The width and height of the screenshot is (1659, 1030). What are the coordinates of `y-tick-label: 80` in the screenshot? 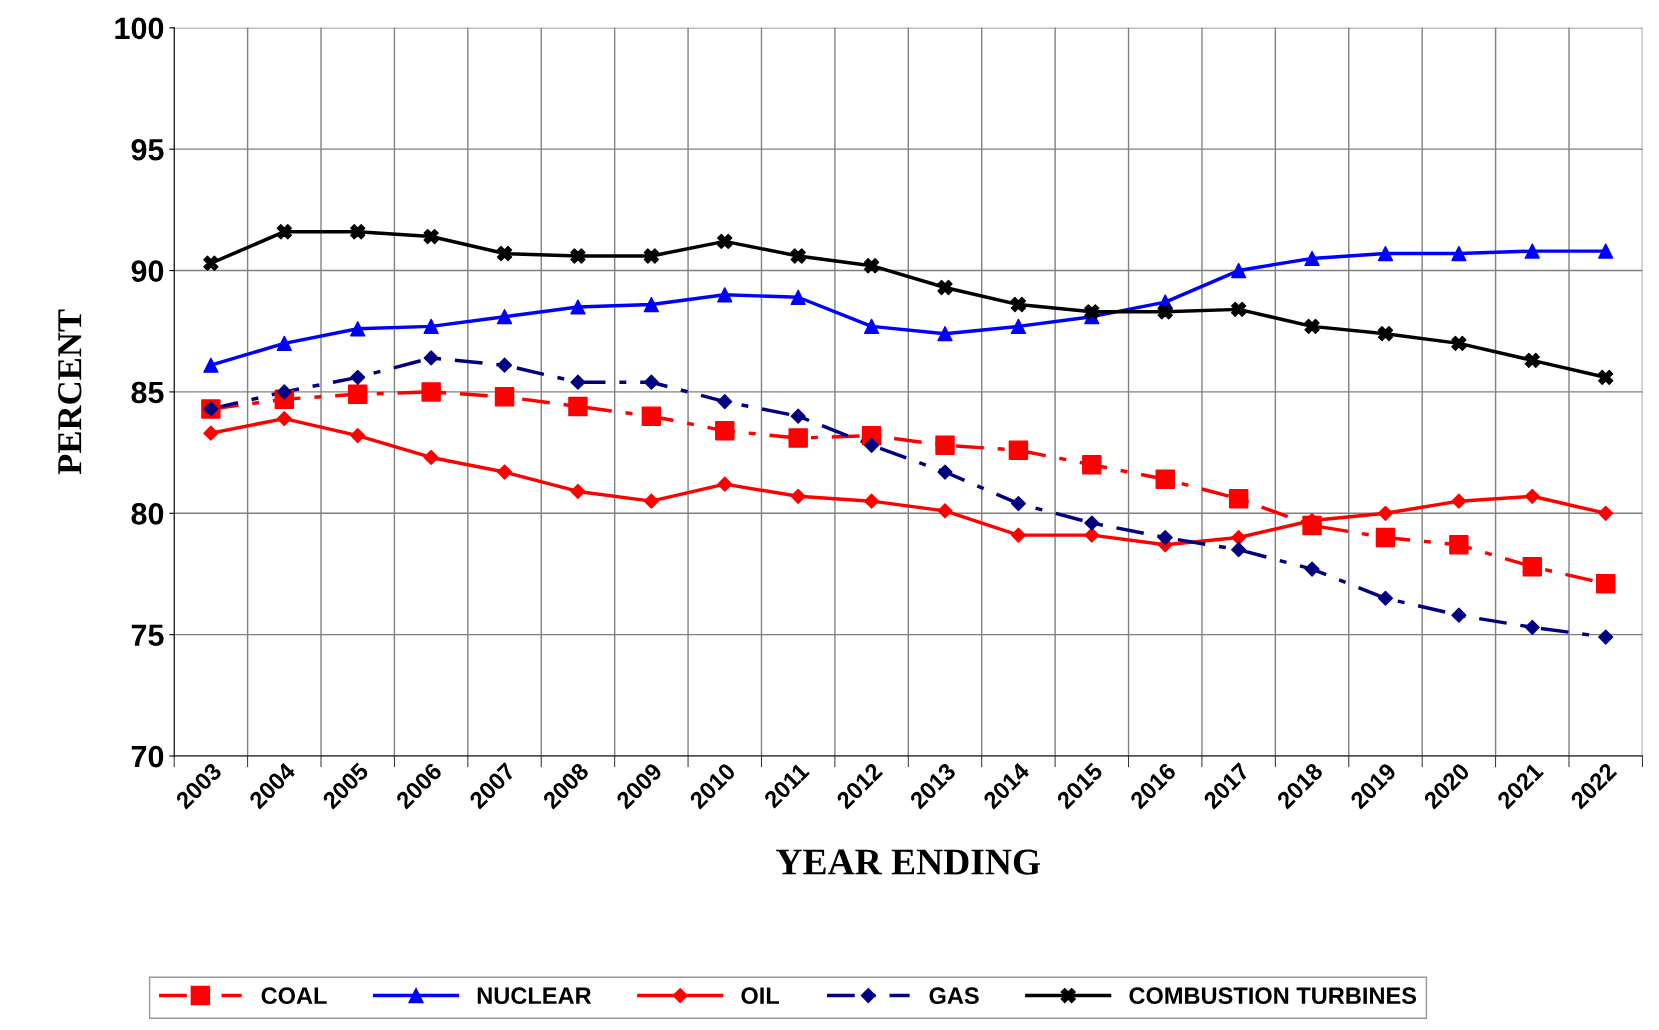 It's located at (147, 514).